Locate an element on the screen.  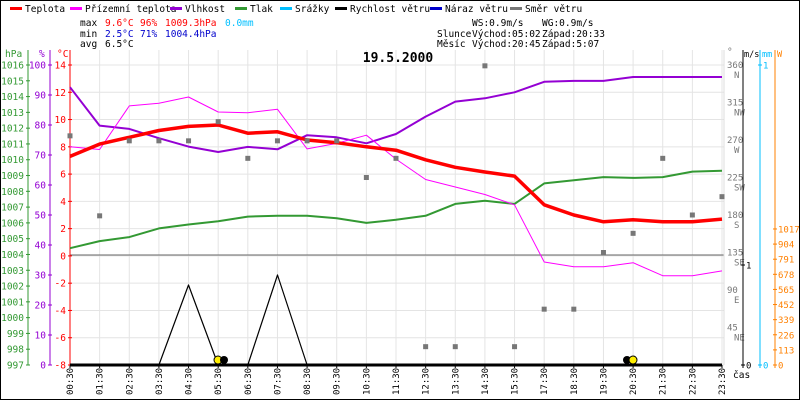
legend-label: Vlhkost is located at coordinates (205, 9).